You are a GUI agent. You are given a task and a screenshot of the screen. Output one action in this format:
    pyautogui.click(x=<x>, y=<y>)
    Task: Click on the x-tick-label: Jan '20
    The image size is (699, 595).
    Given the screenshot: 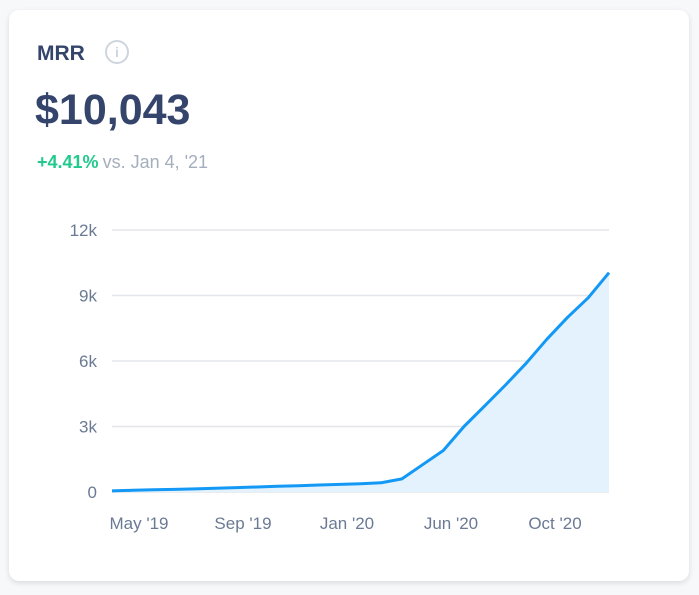 What is the action you would take?
    pyautogui.click(x=347, y=523)
    